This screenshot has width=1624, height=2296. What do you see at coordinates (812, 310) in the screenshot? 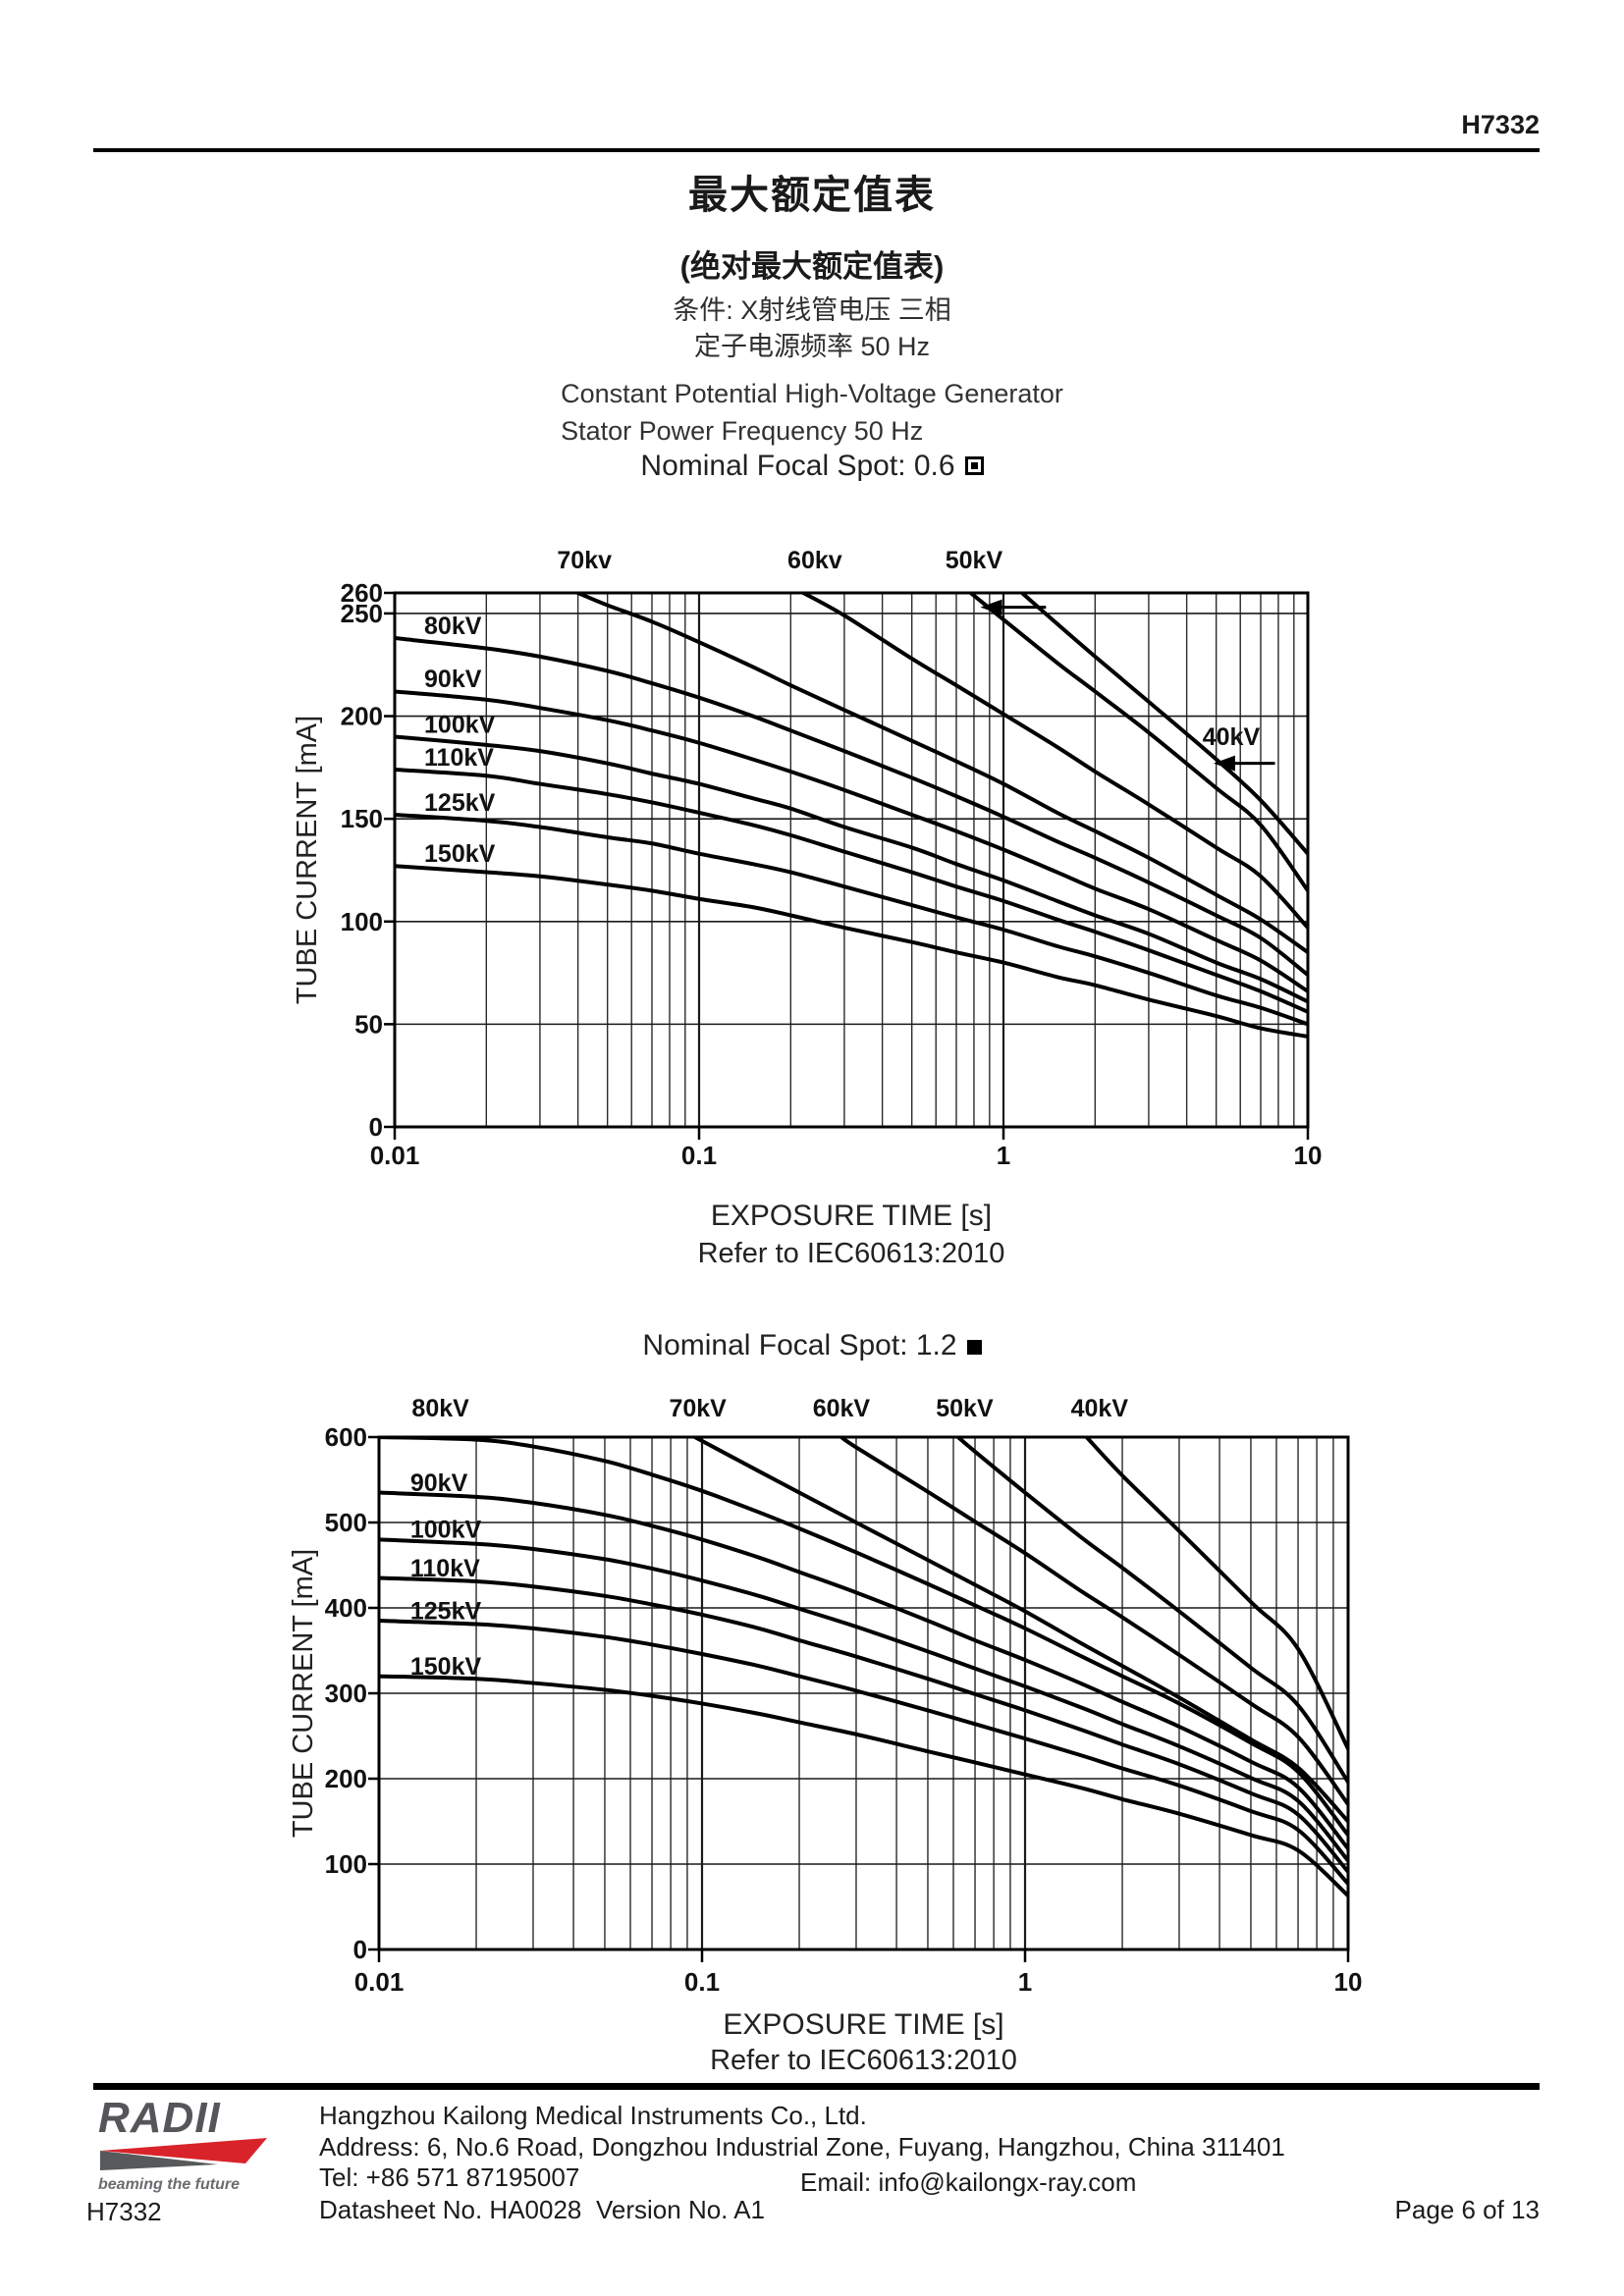
I see `condition-line-1: 条件: X射线管电压 三相` at bounding box center [812, 310].